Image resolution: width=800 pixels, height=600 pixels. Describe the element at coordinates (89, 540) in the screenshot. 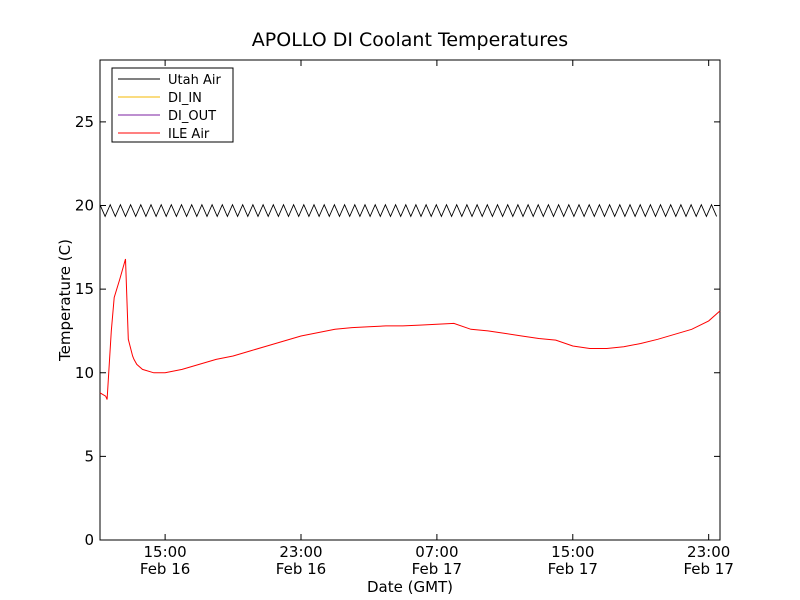

I see `y-tick-label: 0` at that location.